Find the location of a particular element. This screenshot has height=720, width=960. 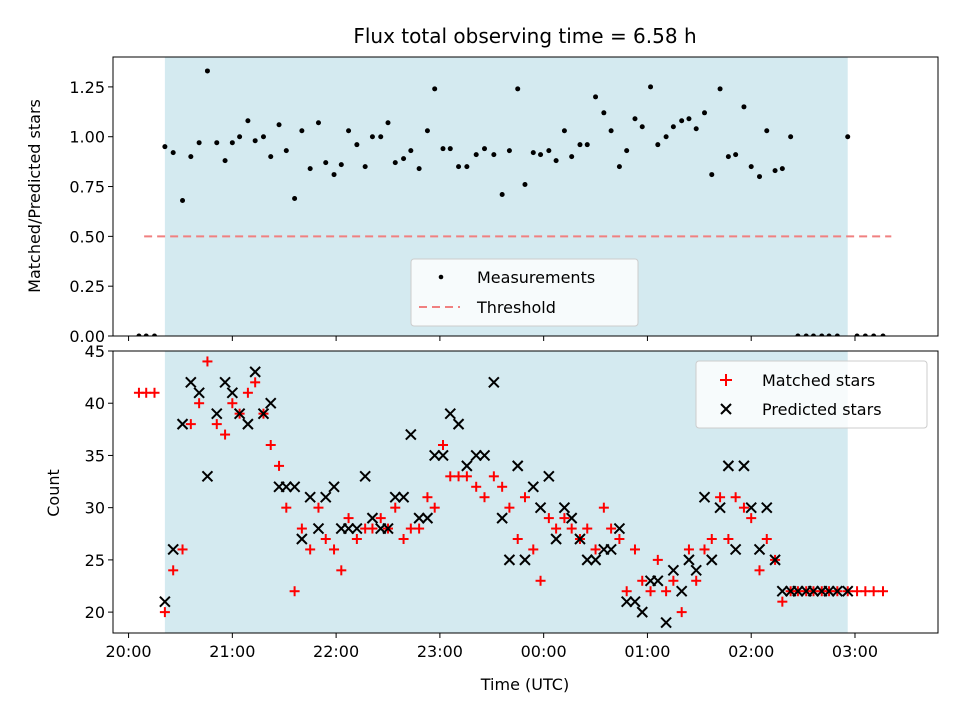

bottom-legend-frame is located at coordinates (811, 394).